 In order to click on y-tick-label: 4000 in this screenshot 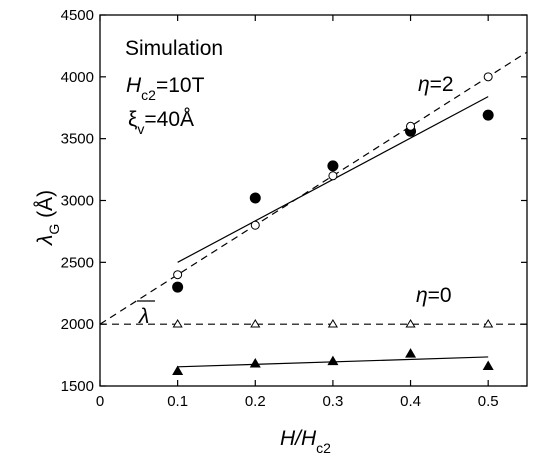, I will do `click(77, 77)`.